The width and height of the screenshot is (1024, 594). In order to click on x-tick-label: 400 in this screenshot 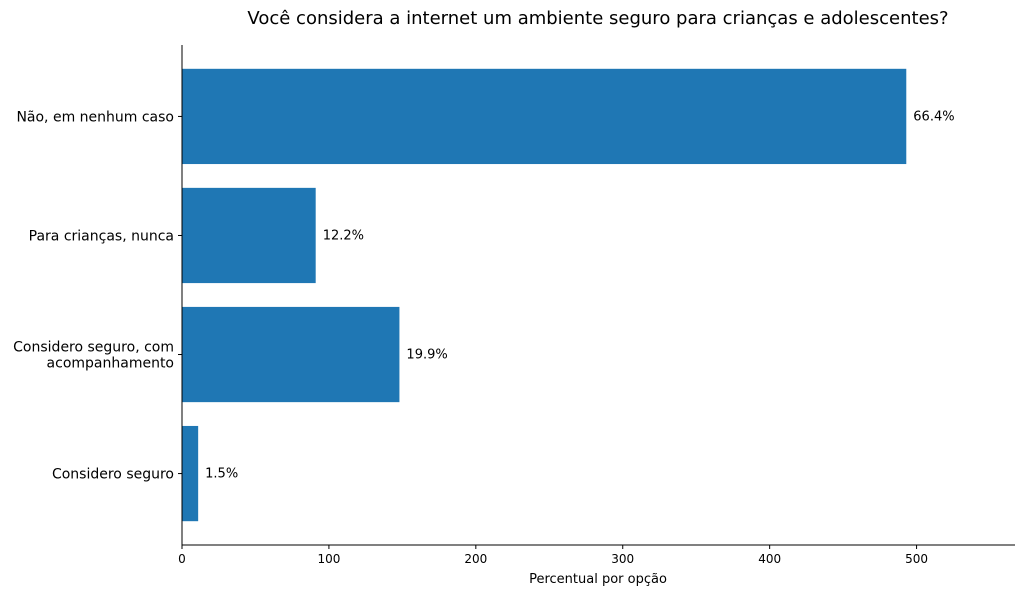, I will do `click(769, 559)`.